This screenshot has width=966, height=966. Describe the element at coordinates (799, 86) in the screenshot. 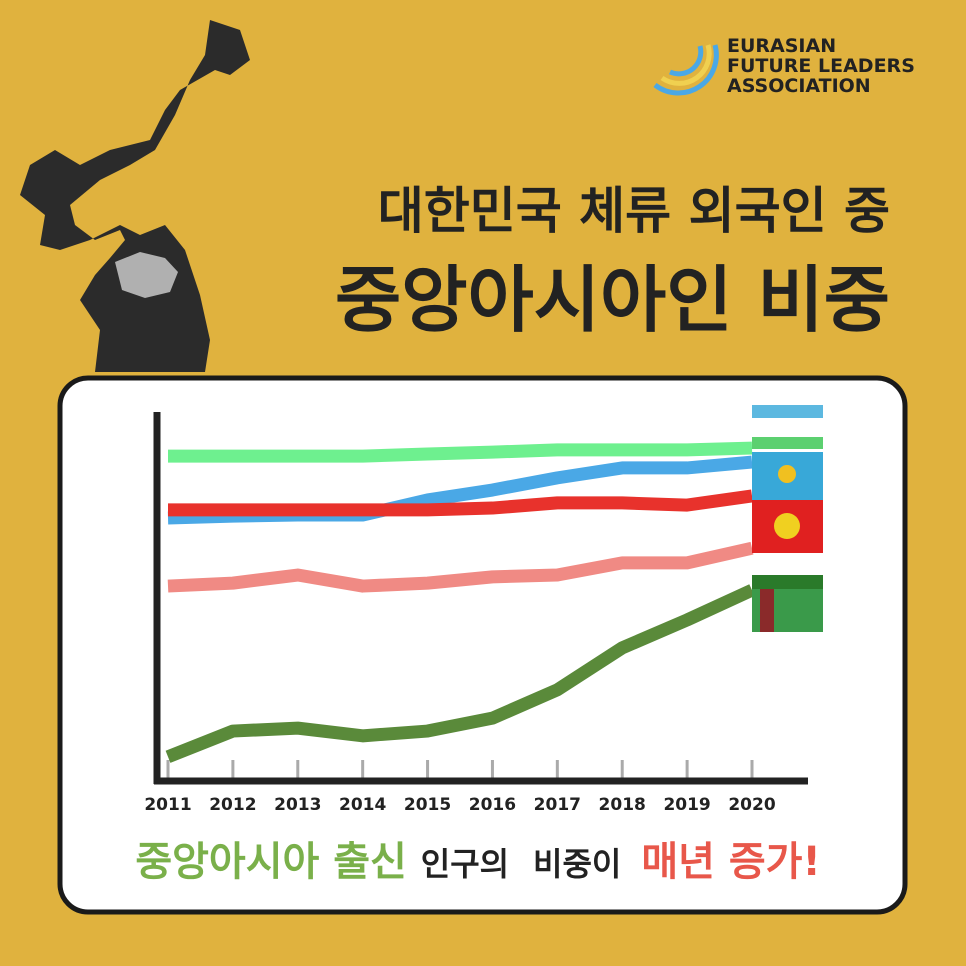

I see `logo-text: ASSOCIATION` at that location.